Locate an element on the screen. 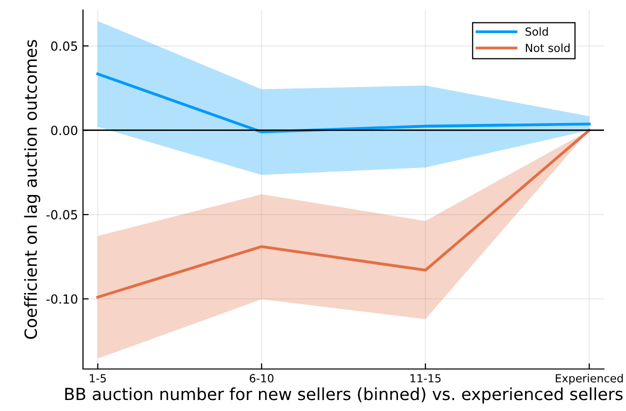 Image resolution: width=626 pixels, height=411 pixels. y-axis-title: Coefficient on lag auction outcomes is located at coordinates (32, 189).